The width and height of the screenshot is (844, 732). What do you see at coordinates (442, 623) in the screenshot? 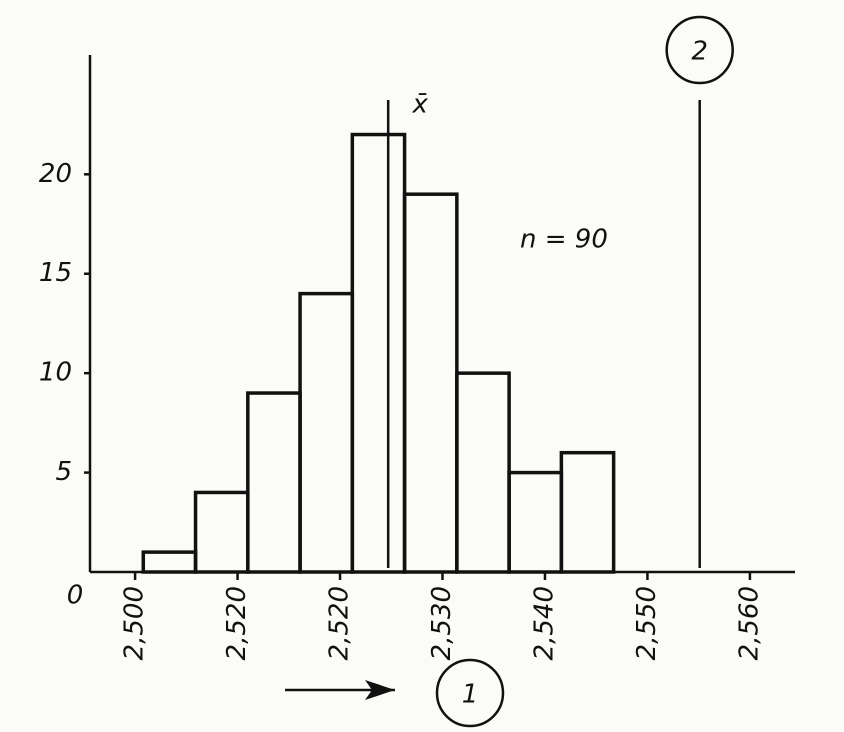
I see `x-tick-label: 2,530` at bounding box center [442, 623].